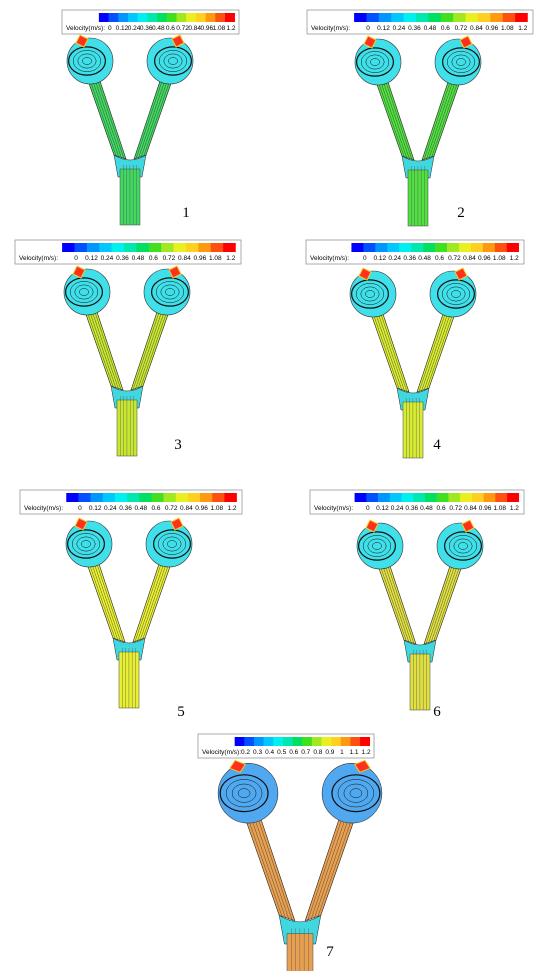 This screenshot has height=971, width=550. What do you see at coordinates (281, 752) in the screenshot?
I see `colorbar-tick-label: 0.5` at bounding box center [281, 752].